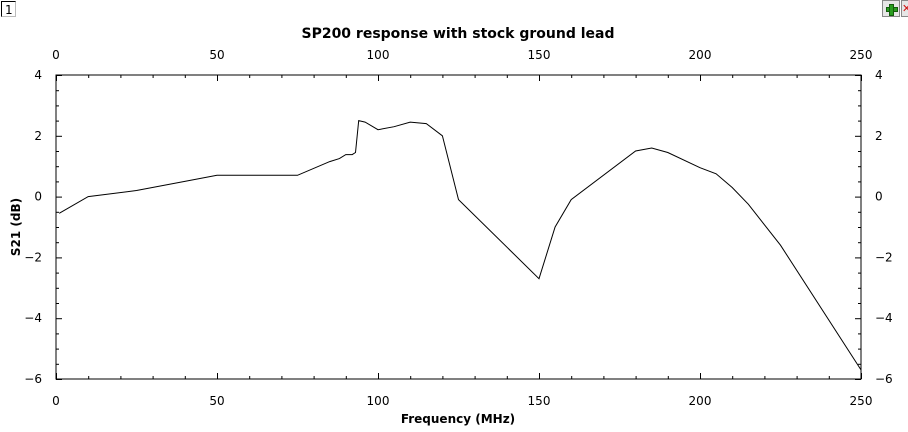 This screenshot has width=908, height=432. What do you see at coordinates (539, 401) in the screenshot?
I see `x-tick-label-bottom: 150` at bounding box center [539, 401].